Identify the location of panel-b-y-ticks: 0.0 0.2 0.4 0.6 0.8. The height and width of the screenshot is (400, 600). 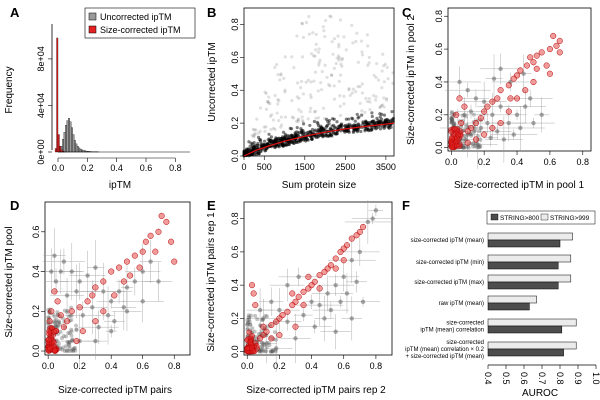
(237, 90).